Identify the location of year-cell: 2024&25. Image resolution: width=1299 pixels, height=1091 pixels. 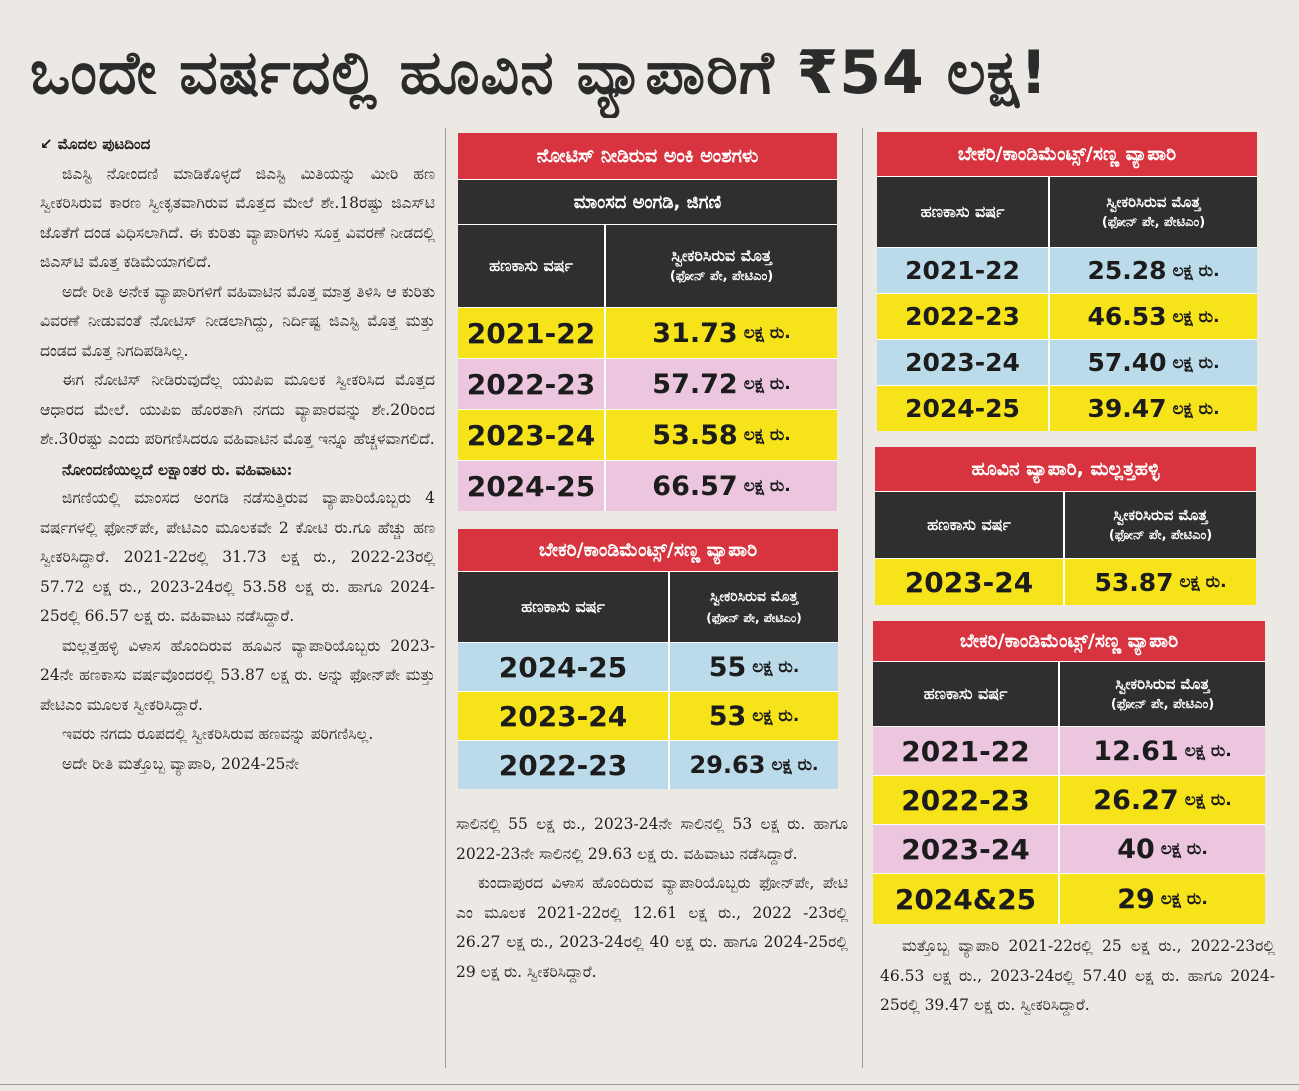
(966, 899).